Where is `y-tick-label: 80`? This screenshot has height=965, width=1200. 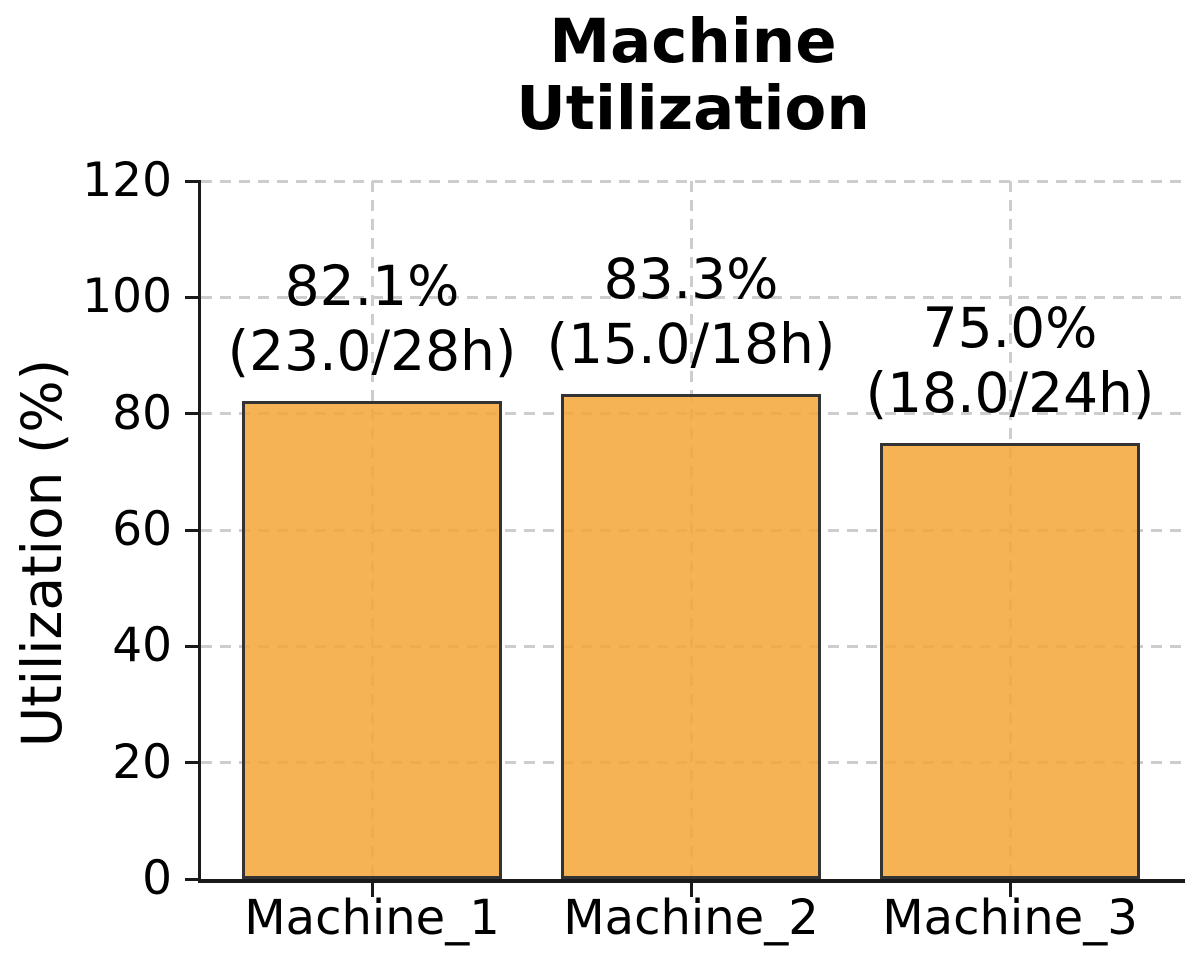
y-tick-label: 80 is located at coordinates (142, 413).